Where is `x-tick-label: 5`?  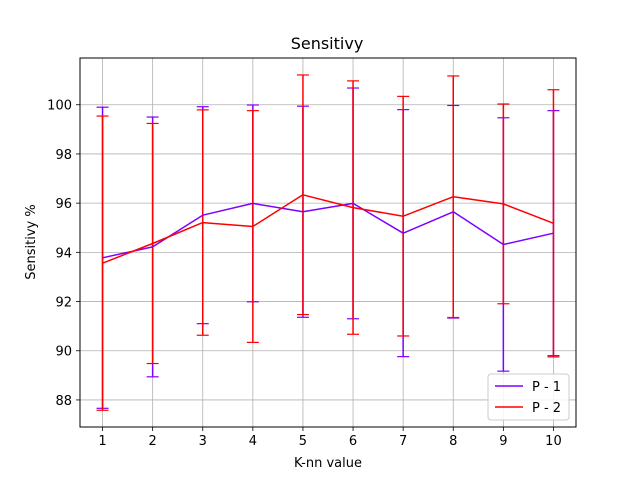
x-tick-label: 5 is located at coordinates (303, 441).